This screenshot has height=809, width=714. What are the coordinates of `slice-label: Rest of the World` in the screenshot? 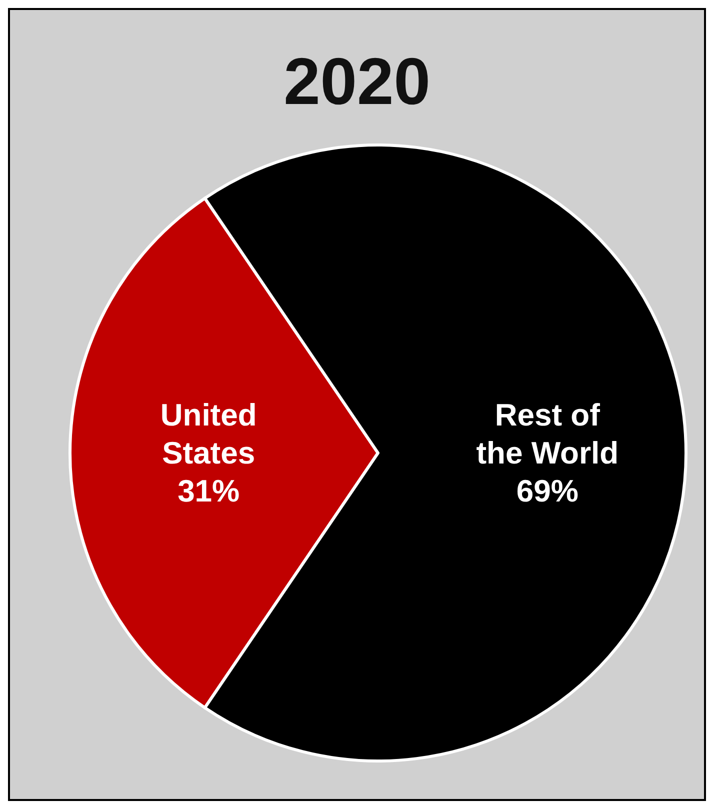 It's located at (547, 434).